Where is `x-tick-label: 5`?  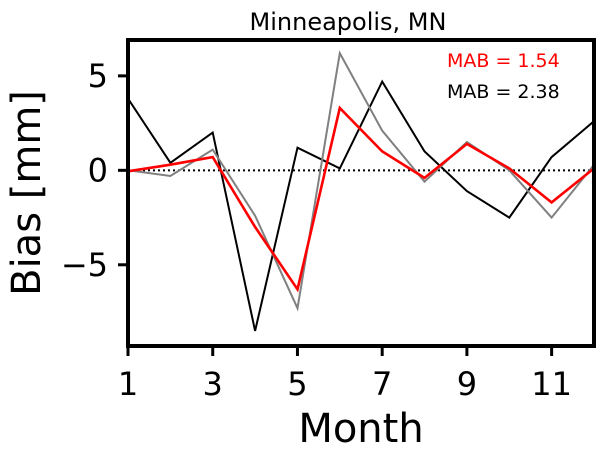 x-tick-label: 5 is located at coordinates (297, 384).